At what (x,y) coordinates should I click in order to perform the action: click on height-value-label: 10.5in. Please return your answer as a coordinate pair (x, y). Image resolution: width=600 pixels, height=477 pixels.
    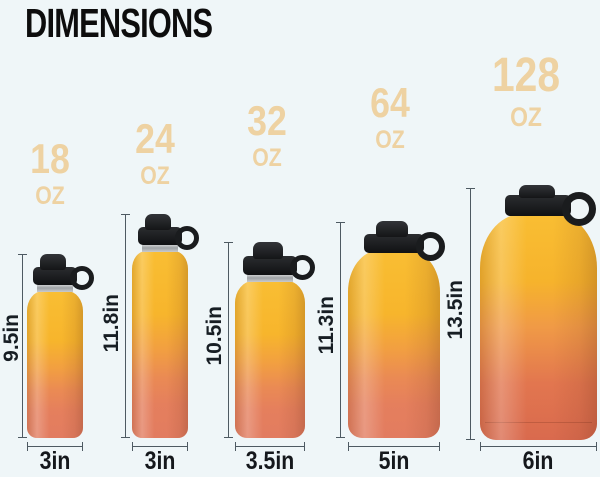
    Looking at the image, I should click on (214, 336).